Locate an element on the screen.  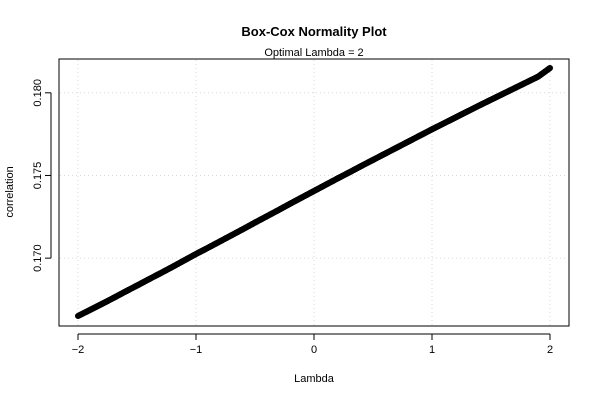
y-tick-label-0: 0.170 is located at coordinates (38, 258).